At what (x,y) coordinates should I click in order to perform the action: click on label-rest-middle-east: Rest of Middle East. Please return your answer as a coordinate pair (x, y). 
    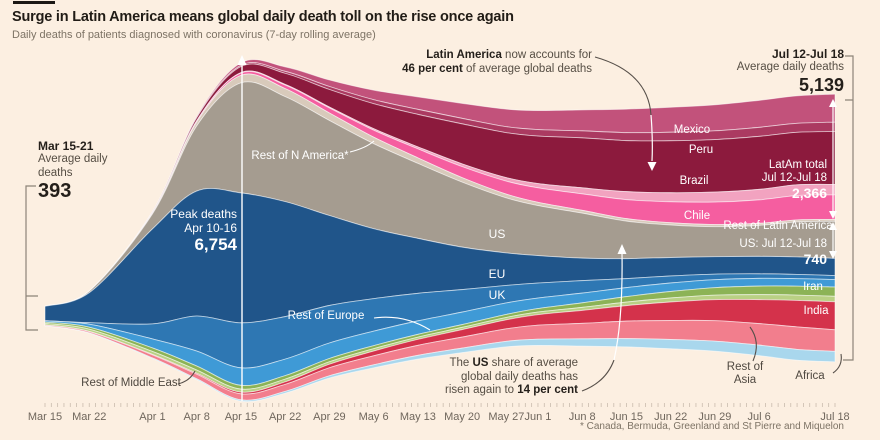
    Looking at the image, I should click on (131, 383).